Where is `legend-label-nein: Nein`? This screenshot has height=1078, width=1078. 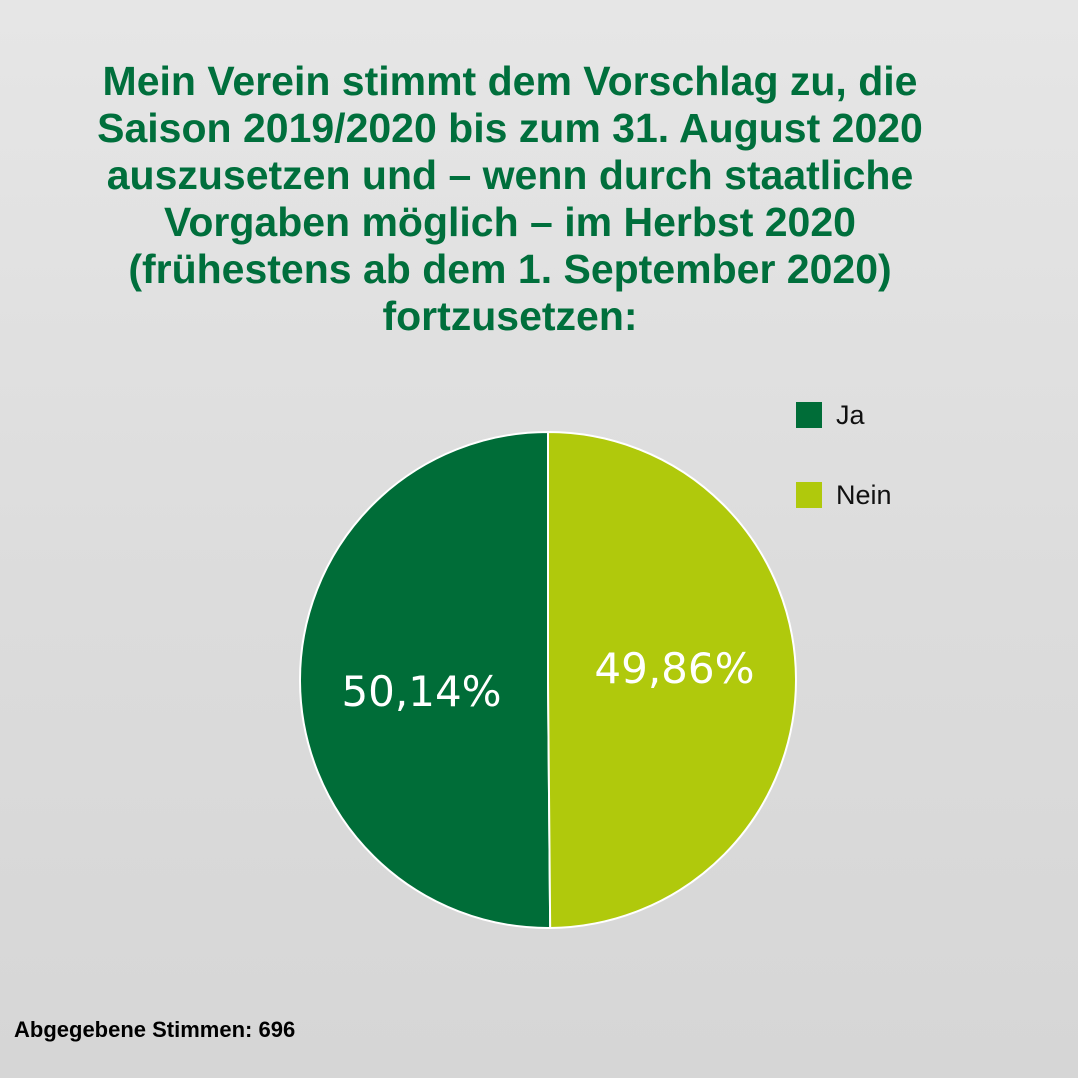
legend-label-nein: Nein is located at coordinates (864, 494).